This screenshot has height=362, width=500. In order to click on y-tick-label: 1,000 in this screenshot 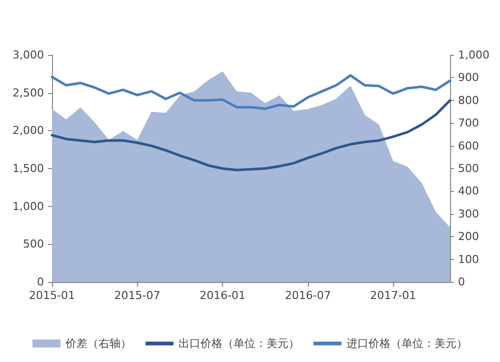, I will do `click(28, 206)`.